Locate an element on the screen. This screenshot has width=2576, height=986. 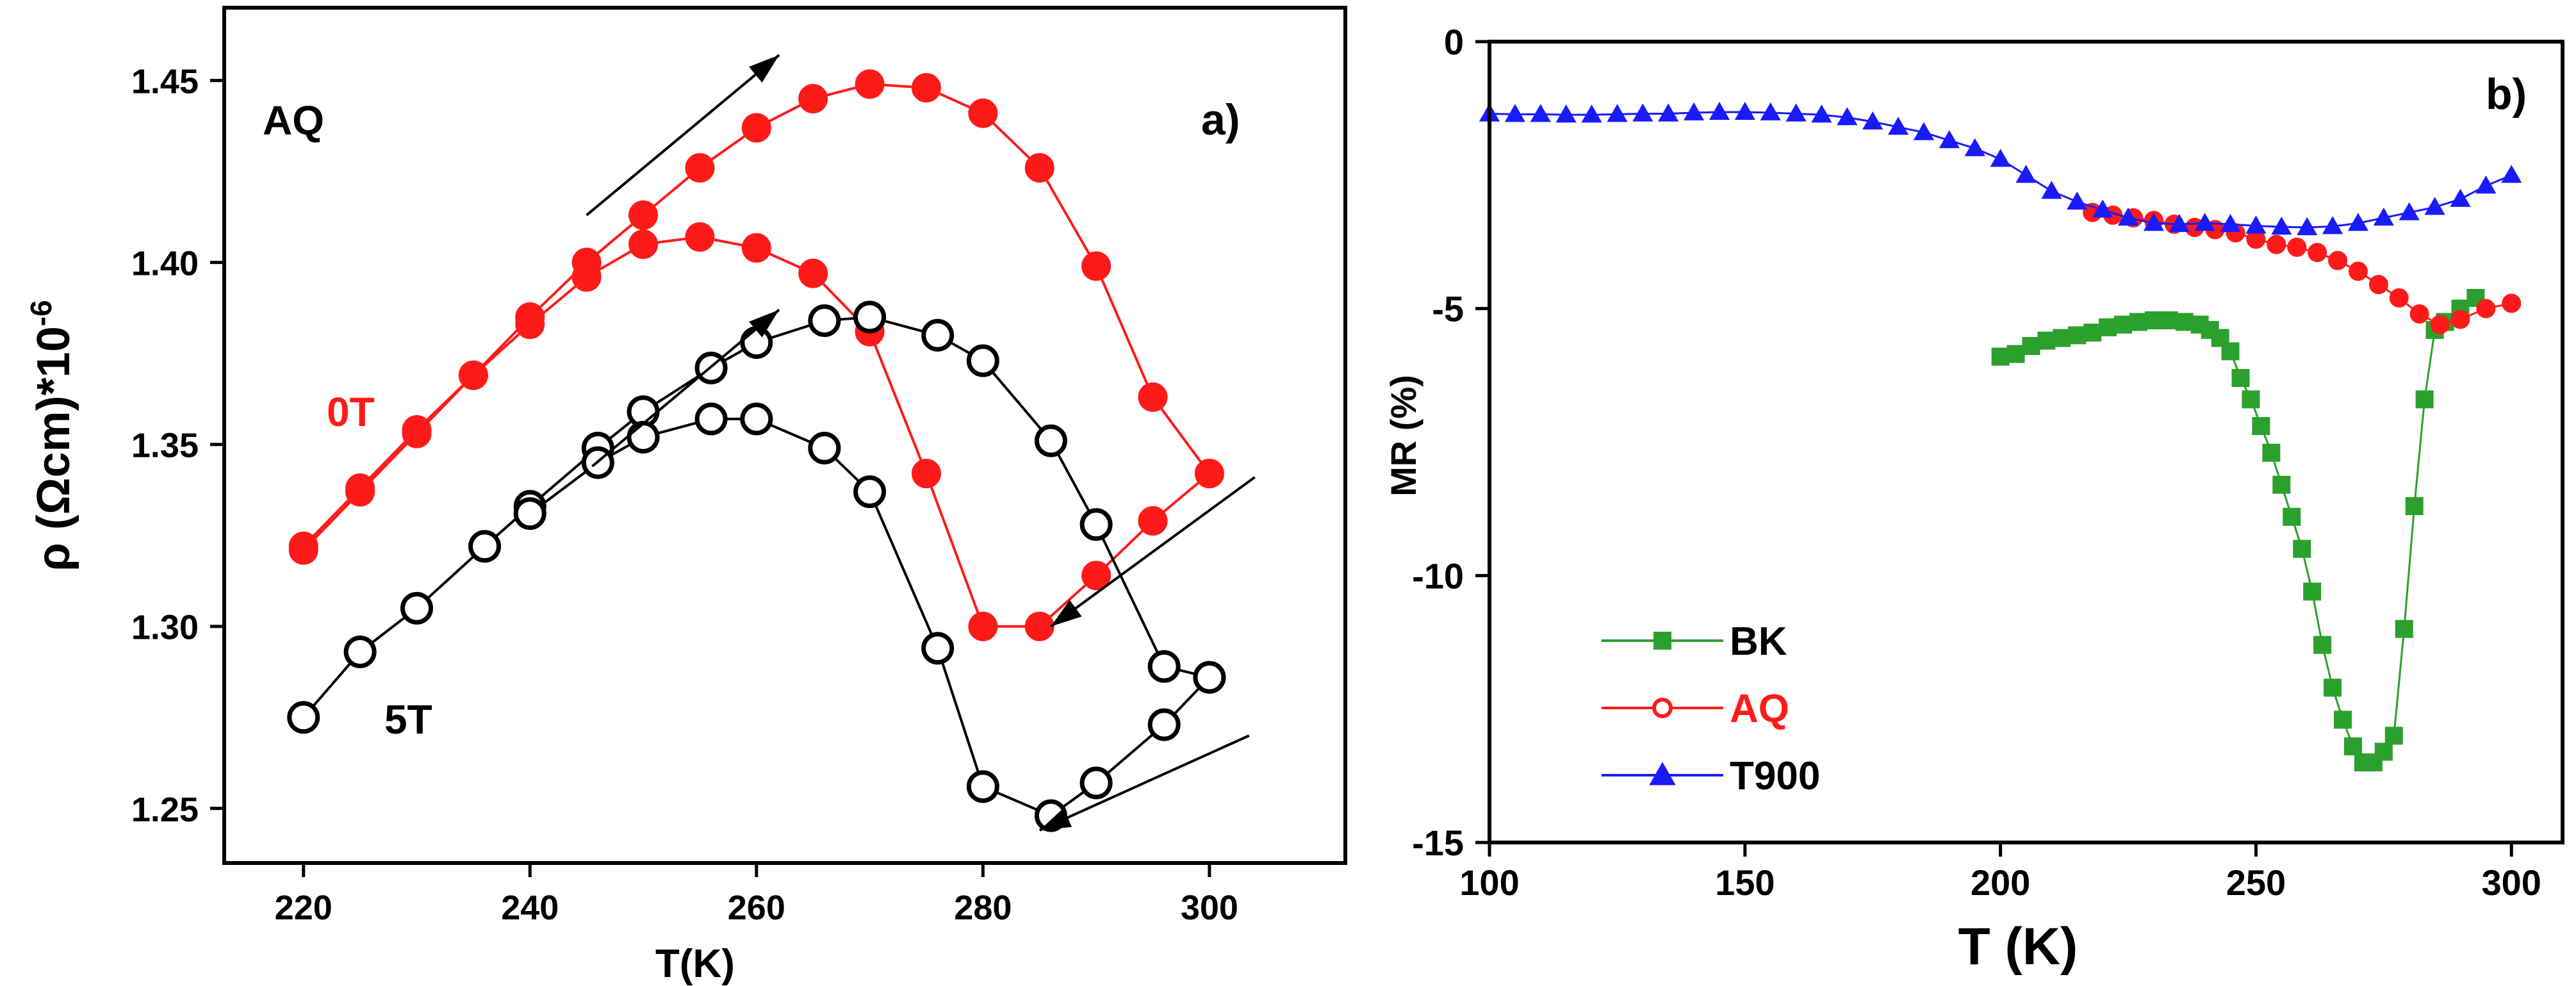
legend-label: AQ is located at coordinates (1760, 709).